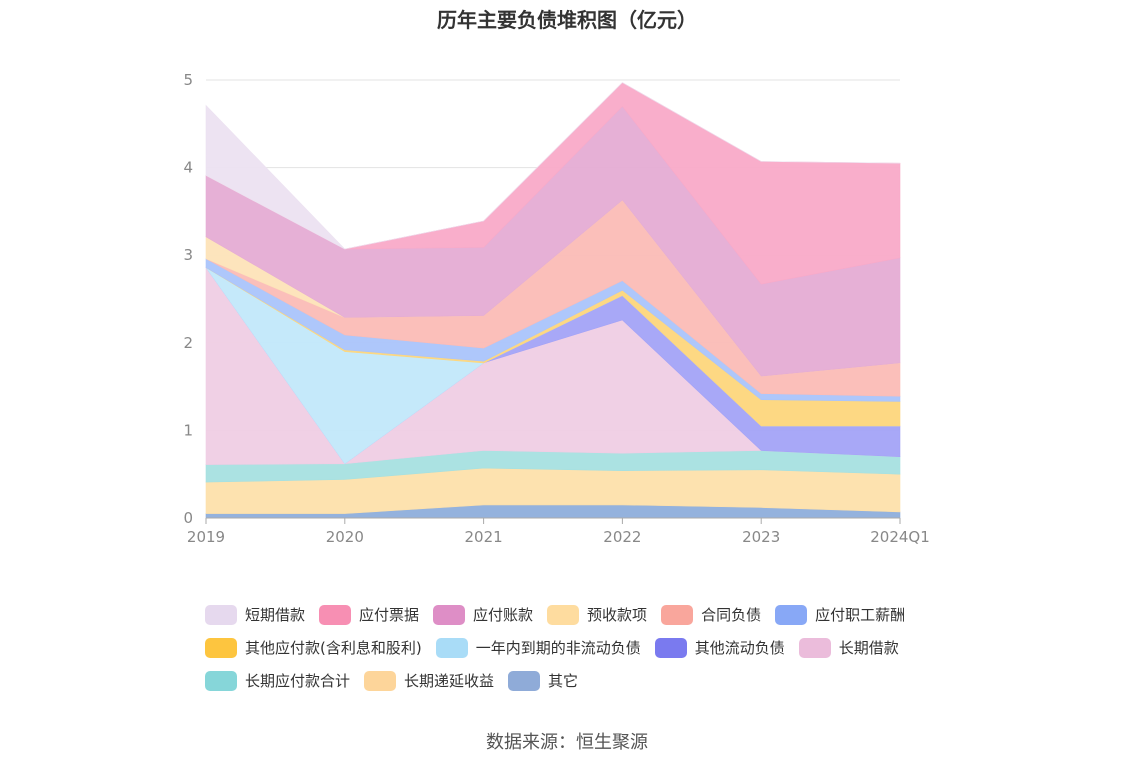  I want to click on legend-item: 应付账款, so click(483, 614).